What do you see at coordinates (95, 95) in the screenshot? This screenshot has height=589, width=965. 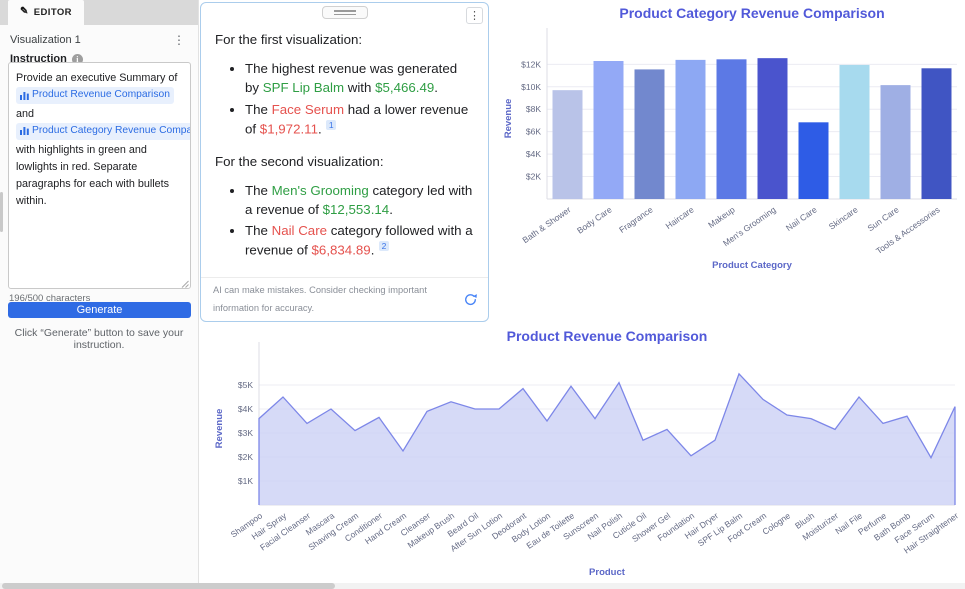 I see `chart-reference-chip: Product Revenue Comparison` at bounding box center [95, 95].